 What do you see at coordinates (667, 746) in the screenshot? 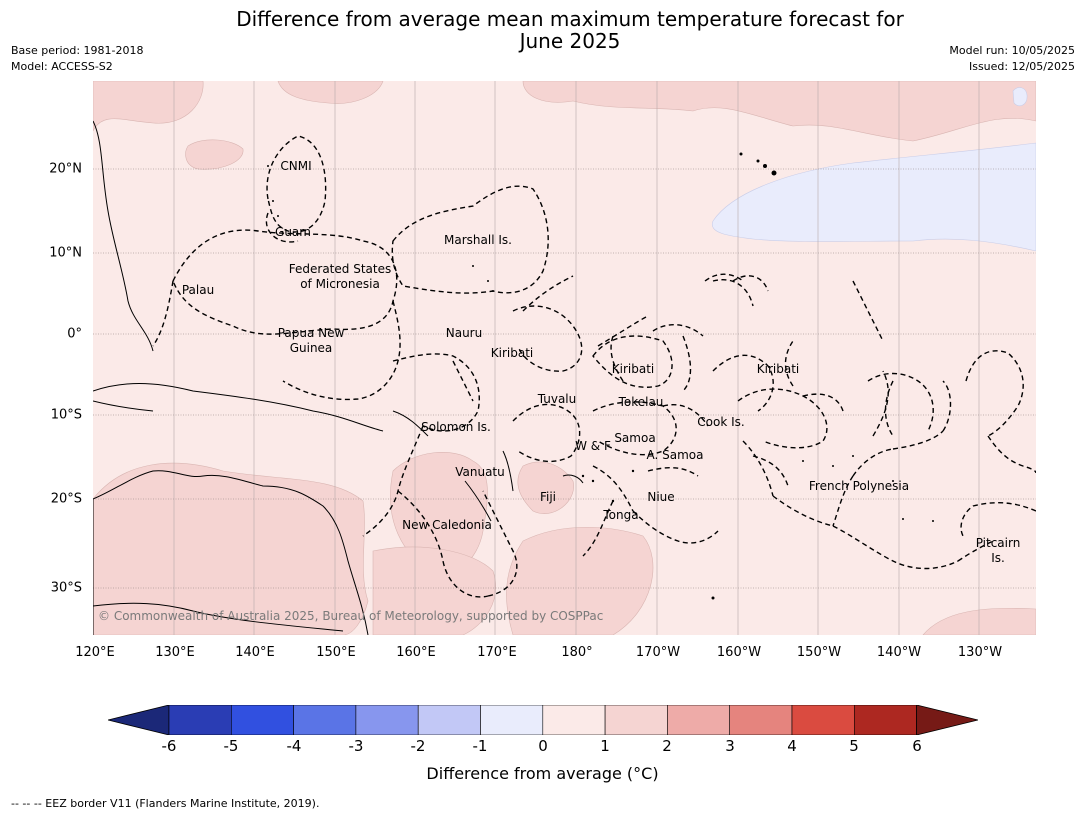
I see `colorbar-tick-2: 2` at bounding box center [667, 746].